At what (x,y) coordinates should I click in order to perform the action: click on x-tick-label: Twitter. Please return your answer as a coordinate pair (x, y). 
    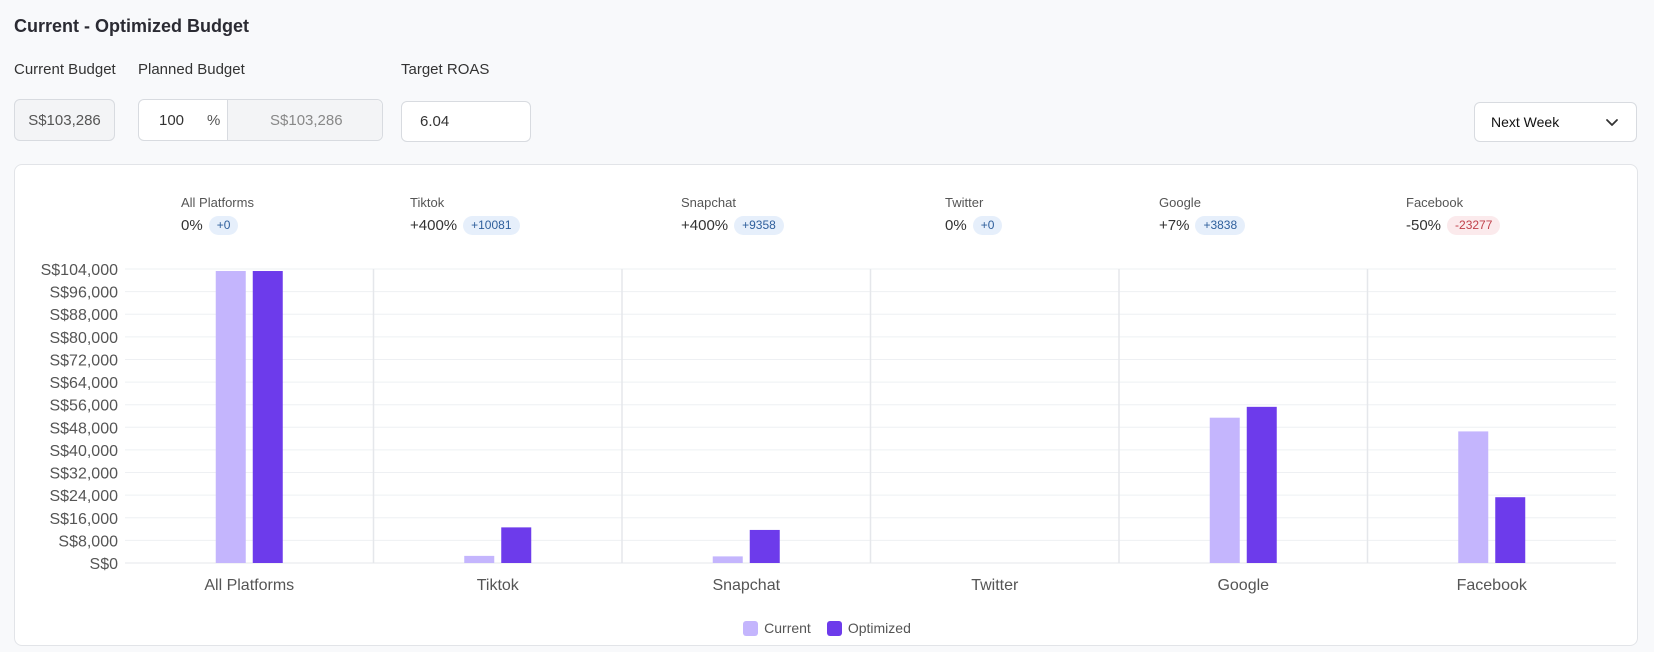
    Looking at the image, I should click on (995, 585).